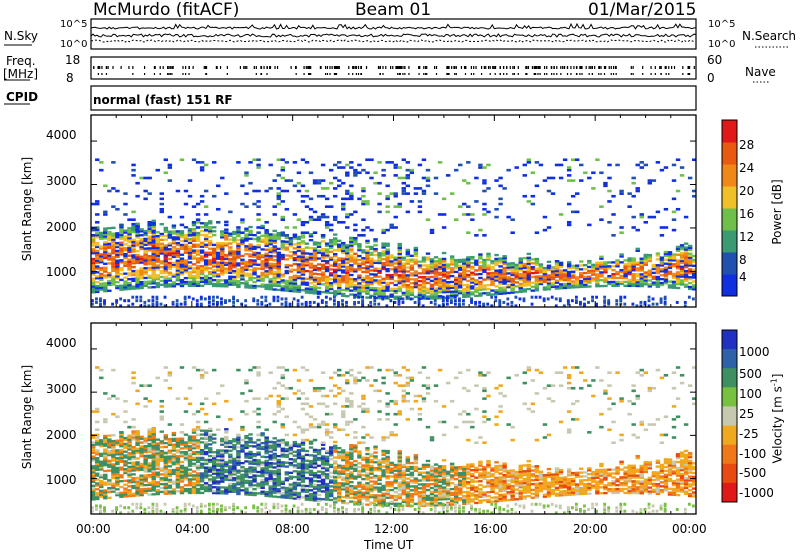 The height and width of the screenshot is (554, 800). What do you see at coordinates (750, 374) in the screenshot?
I see `vel-cb-tick-500: 500` at bounding box center [750, 374].